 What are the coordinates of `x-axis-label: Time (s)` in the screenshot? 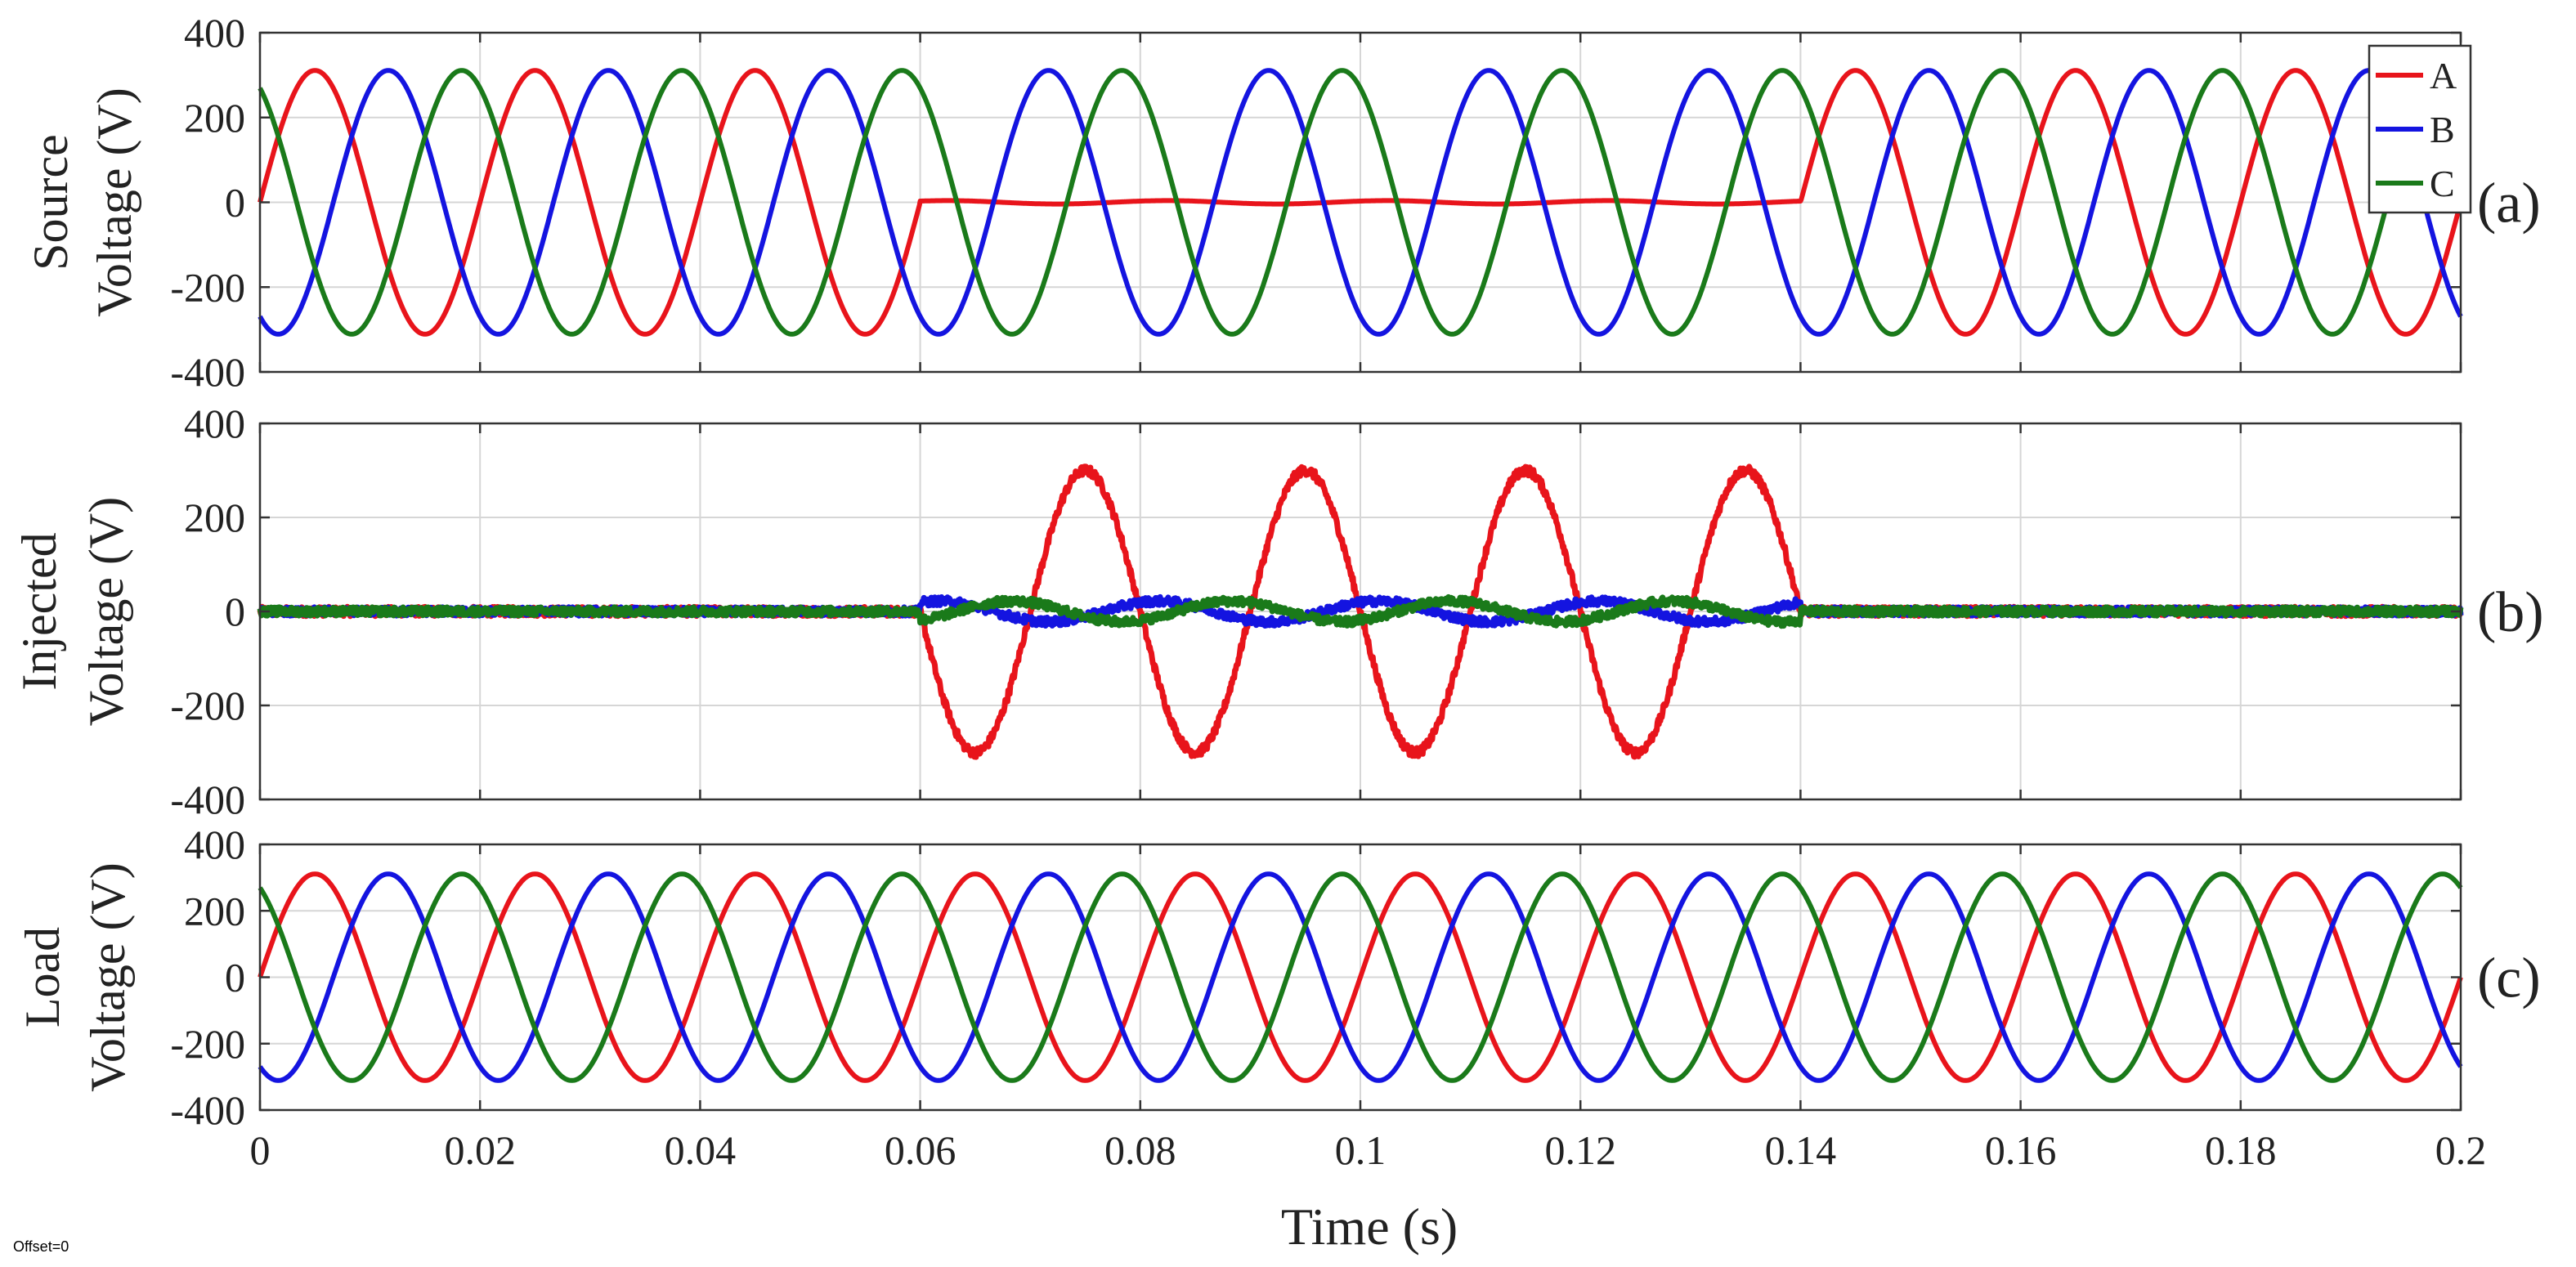 It's located at (1370, 1227).